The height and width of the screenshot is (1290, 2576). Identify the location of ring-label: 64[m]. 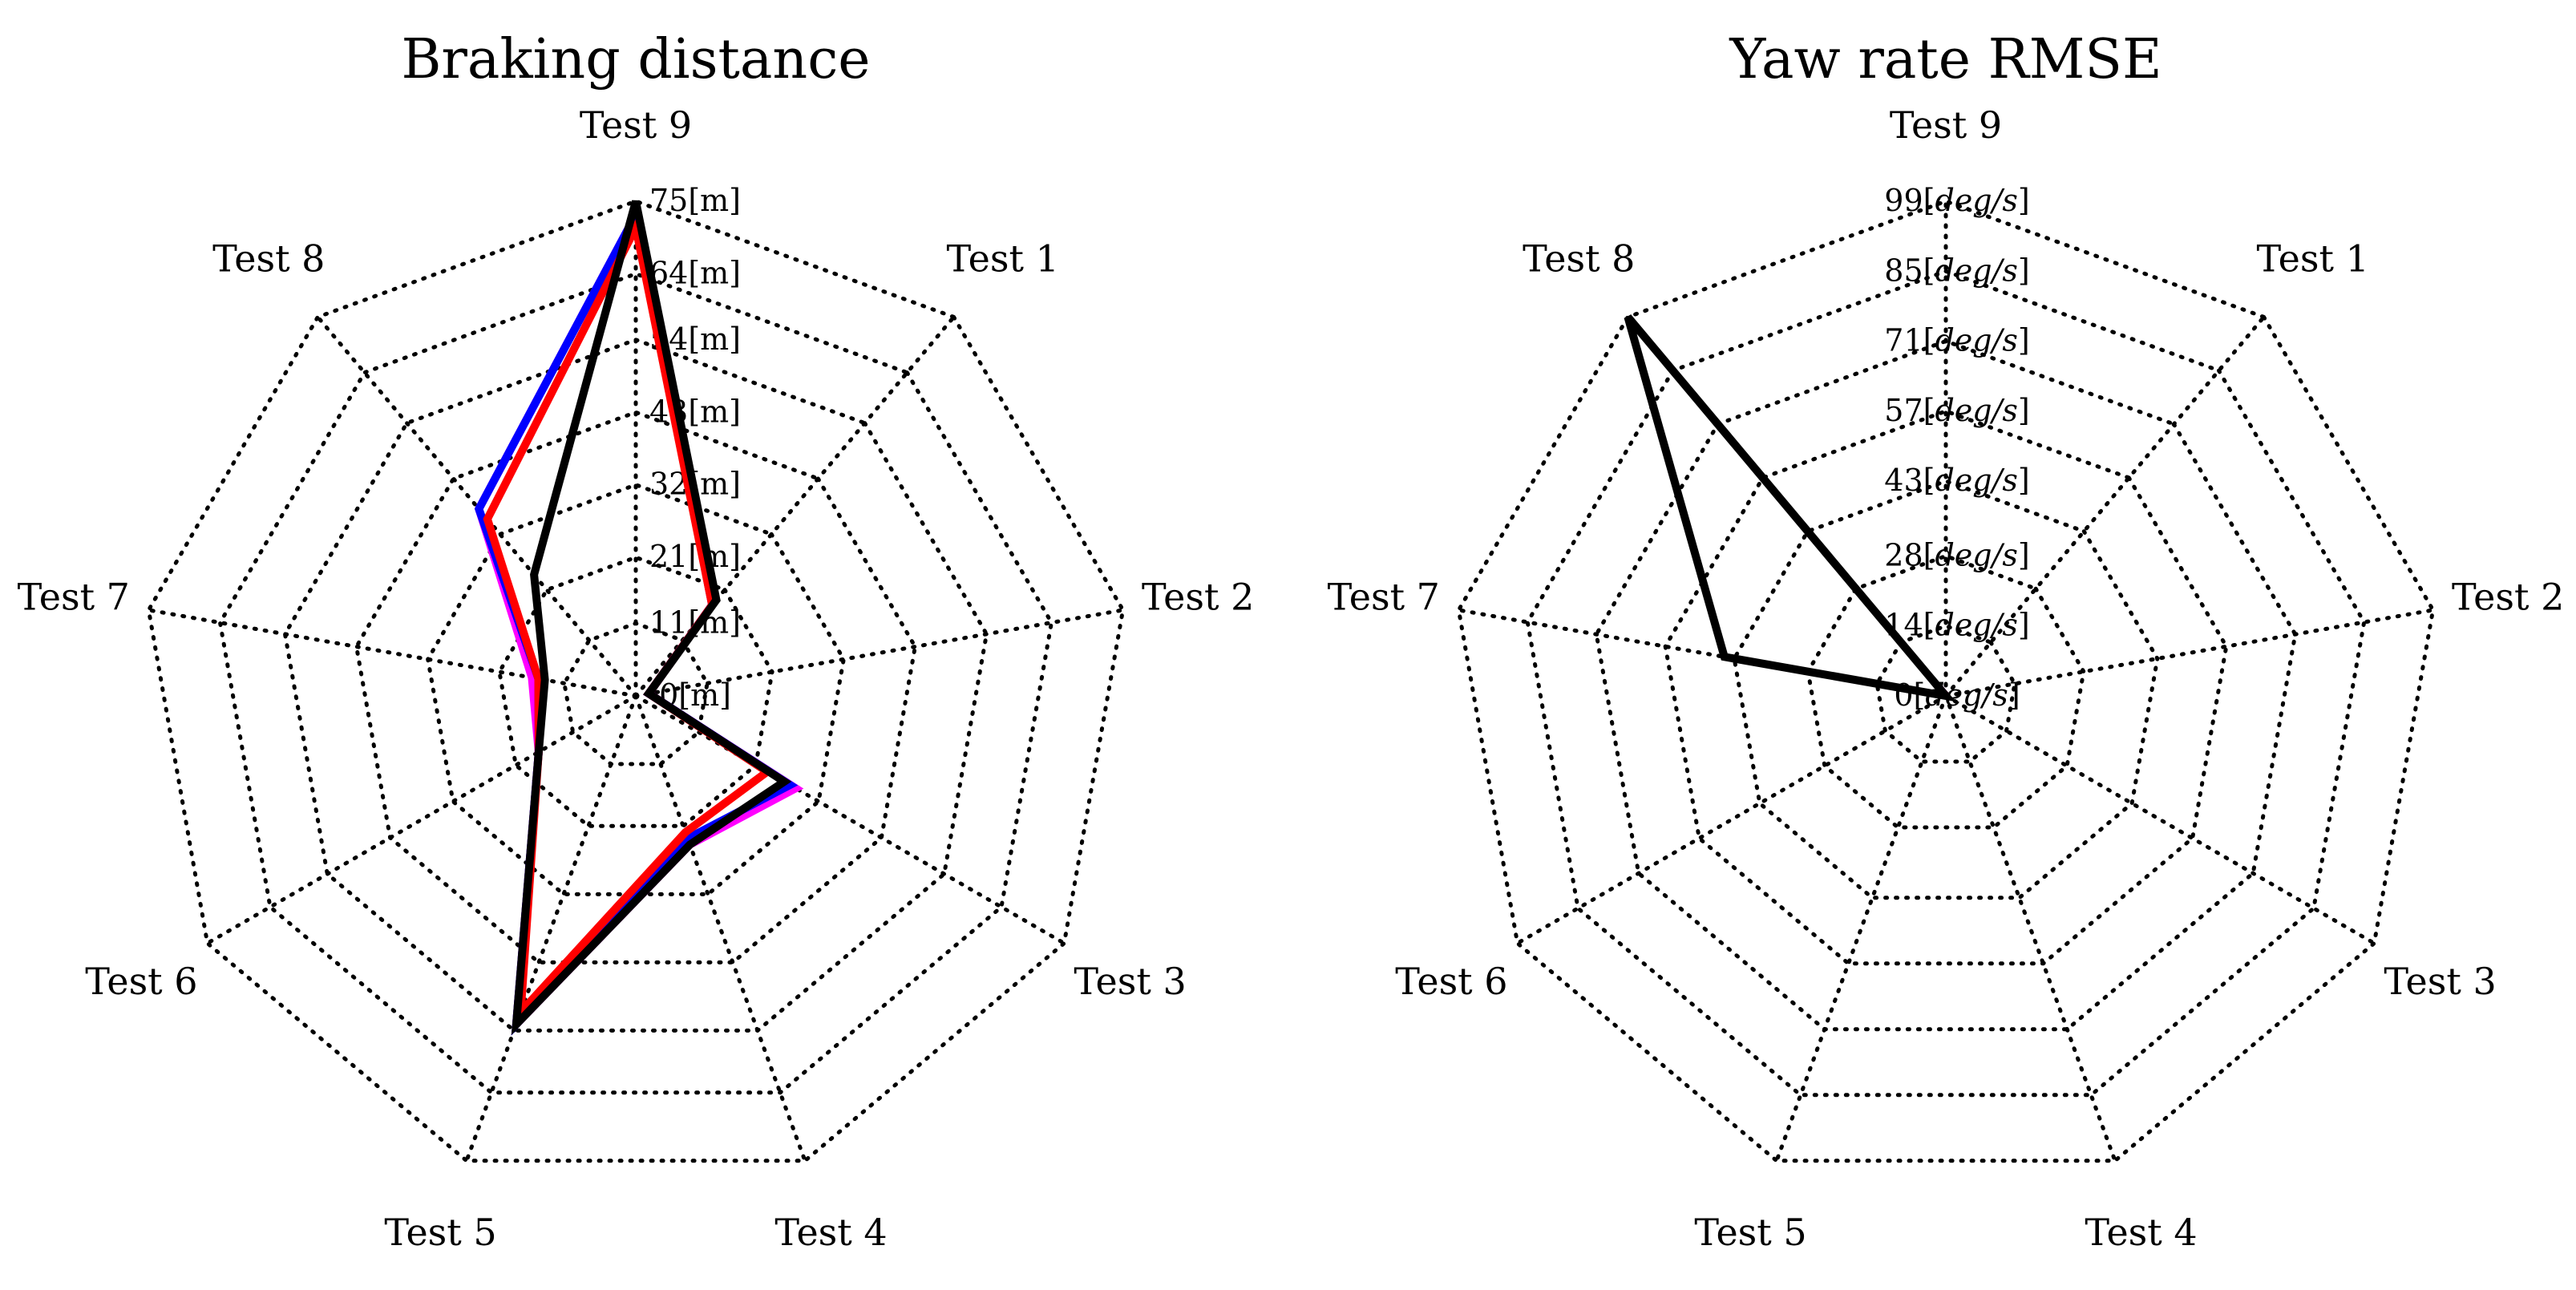
(695, 273).